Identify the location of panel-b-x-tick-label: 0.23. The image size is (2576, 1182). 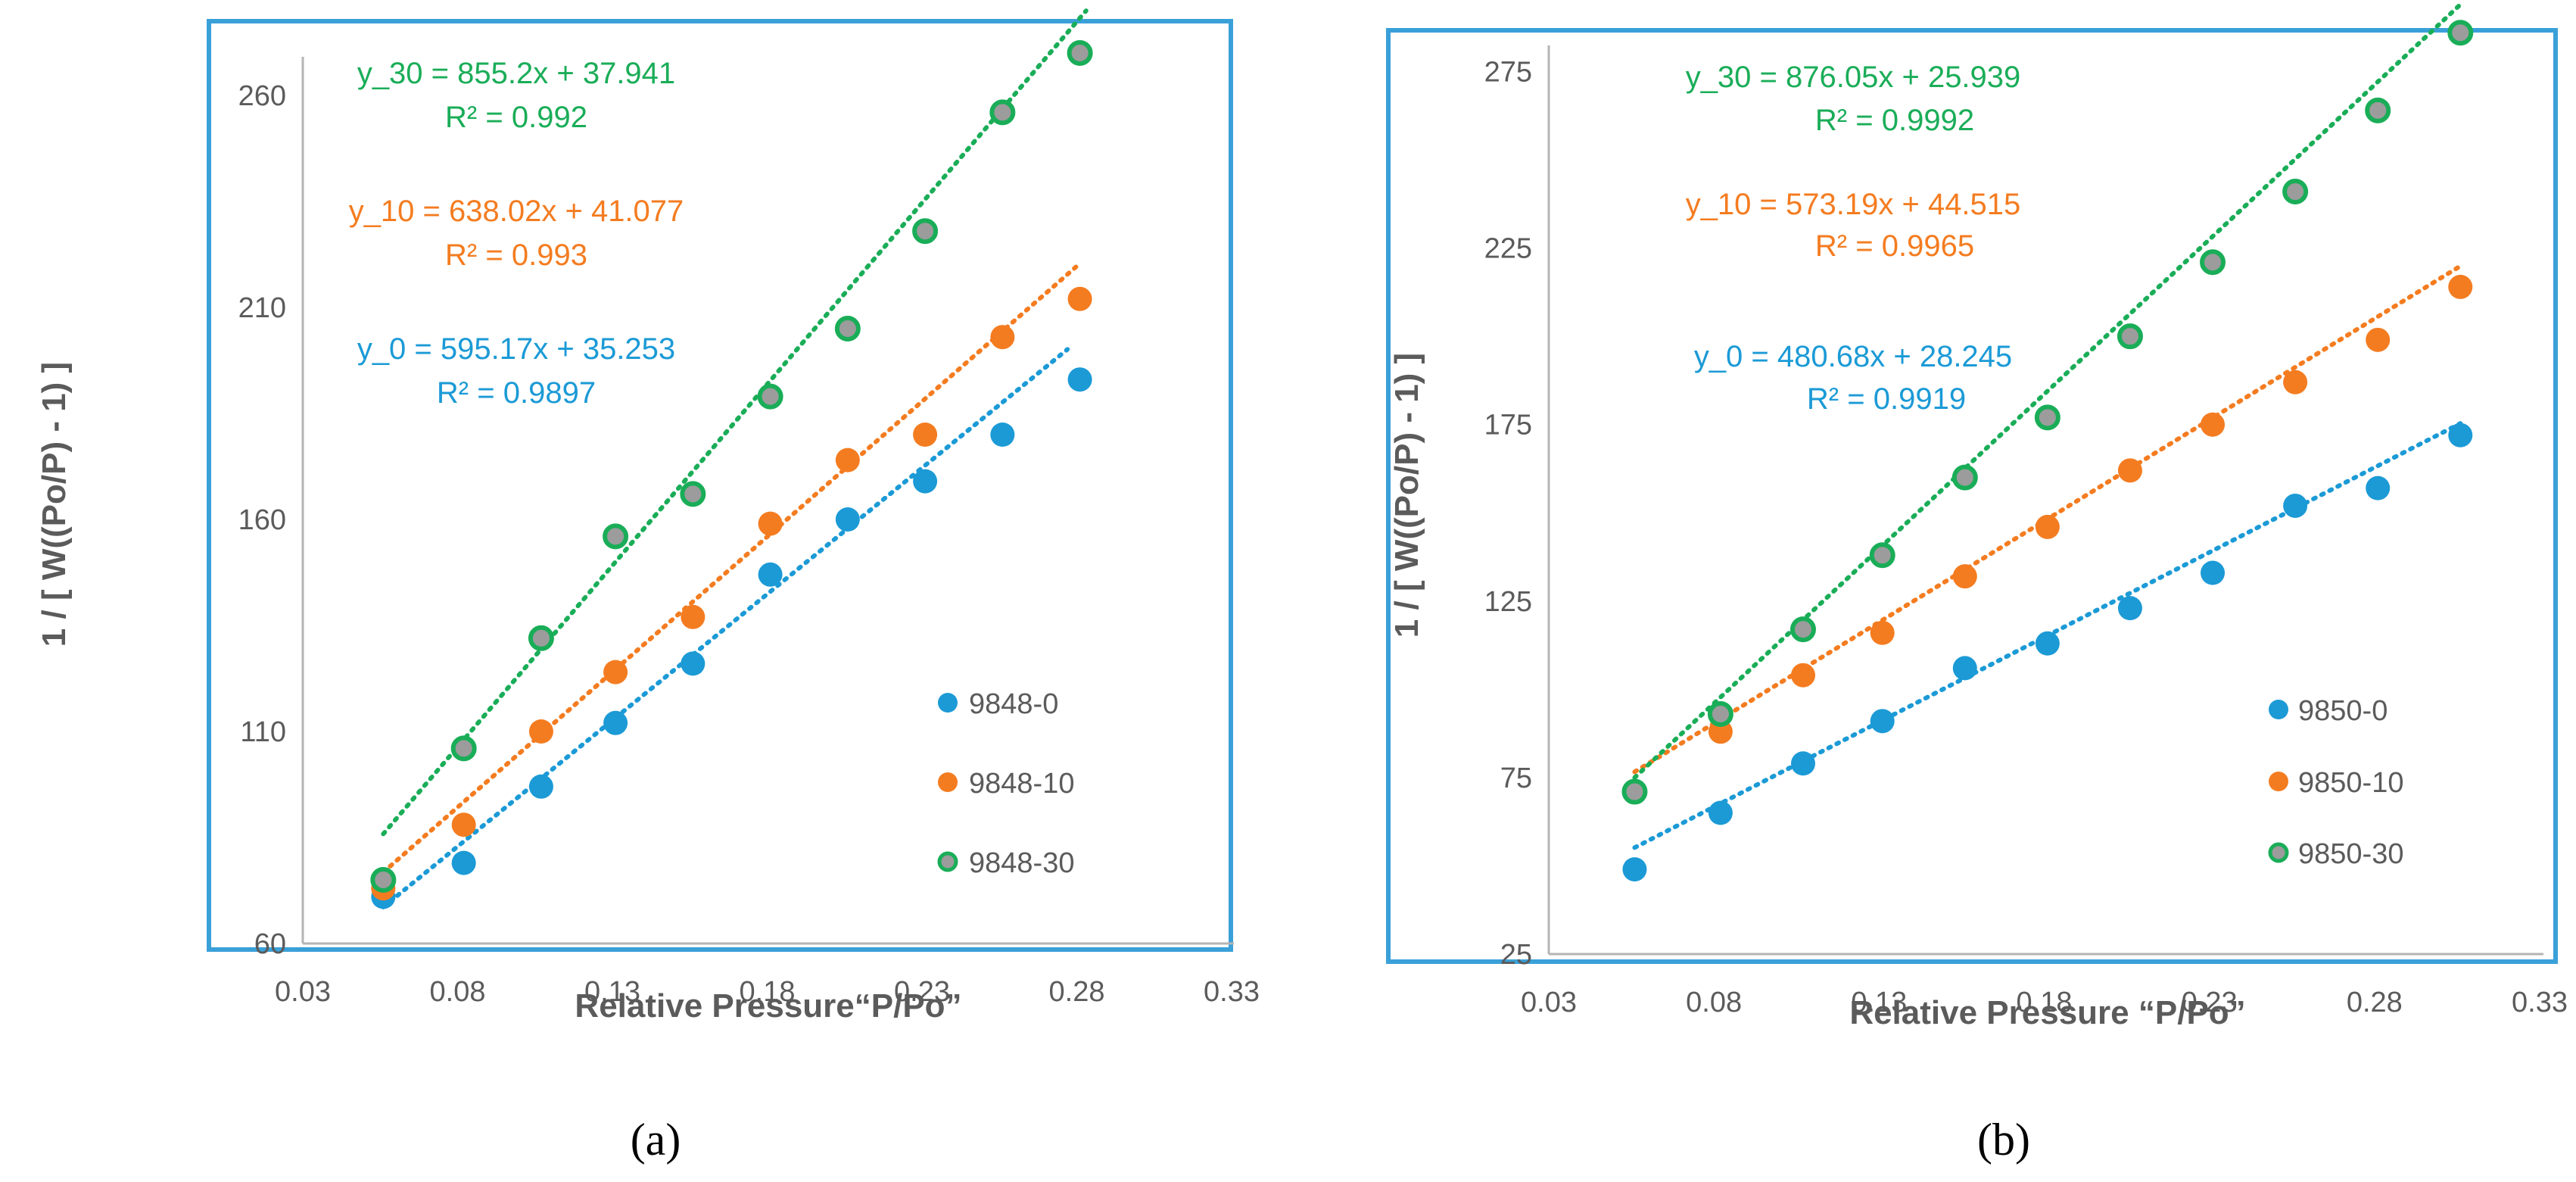
(2210, 1003).